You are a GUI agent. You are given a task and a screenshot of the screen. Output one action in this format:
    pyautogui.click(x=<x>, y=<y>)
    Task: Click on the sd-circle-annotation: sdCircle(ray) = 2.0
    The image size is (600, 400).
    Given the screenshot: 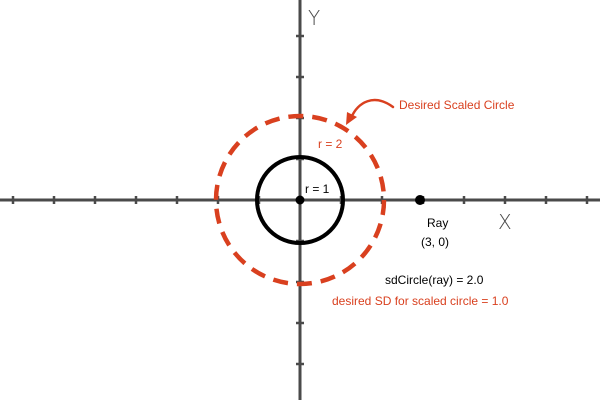 What is the action you would take?
    pyautogui.click(x=434, y=280)
    